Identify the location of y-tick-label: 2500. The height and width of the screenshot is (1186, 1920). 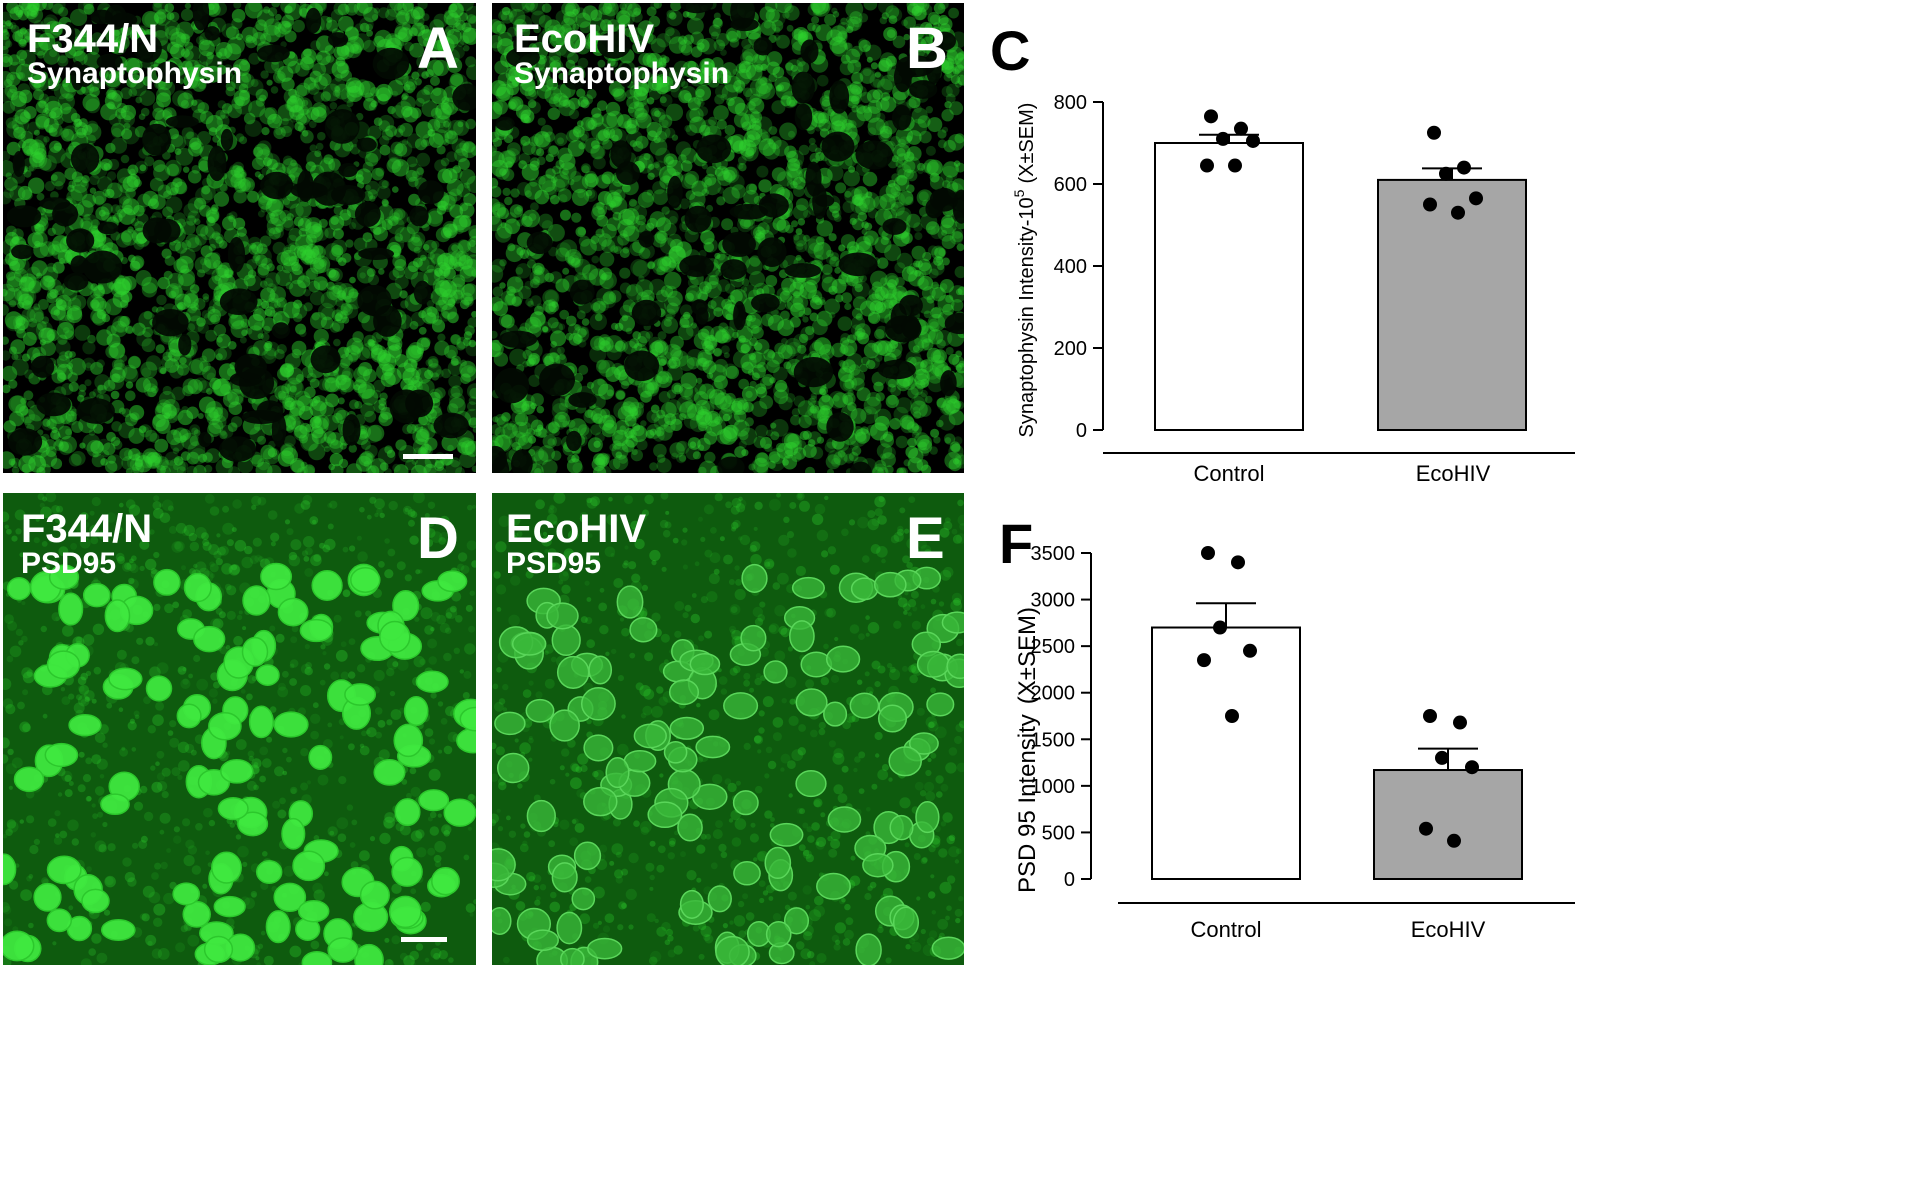
(1053, 647).